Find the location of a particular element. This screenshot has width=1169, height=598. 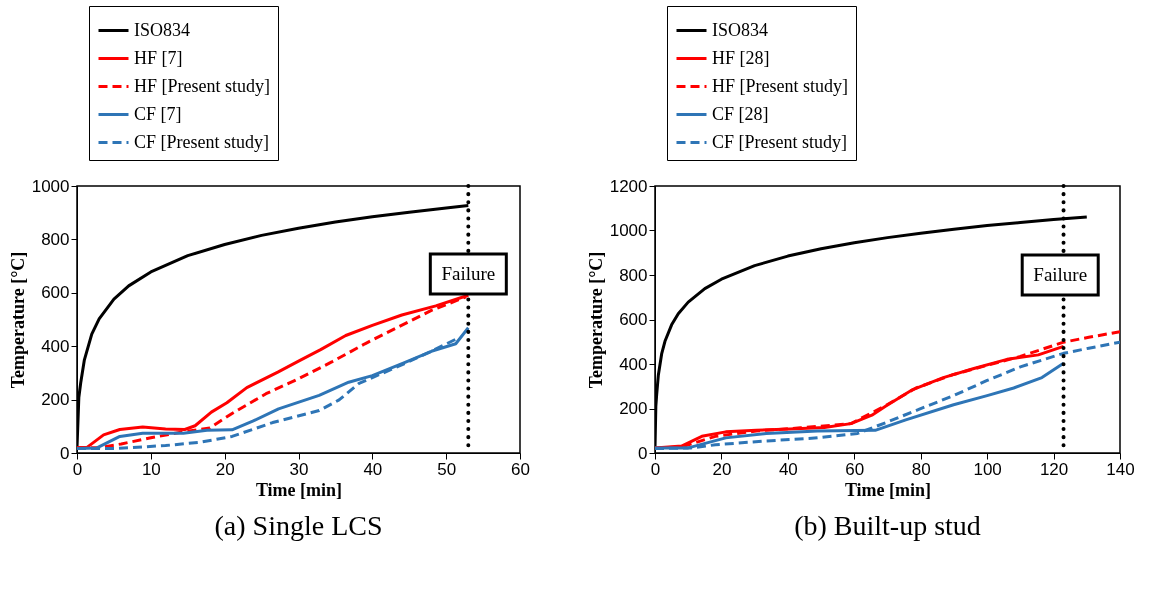

x-tick-label: 100 is located at coordinates (987, 469).